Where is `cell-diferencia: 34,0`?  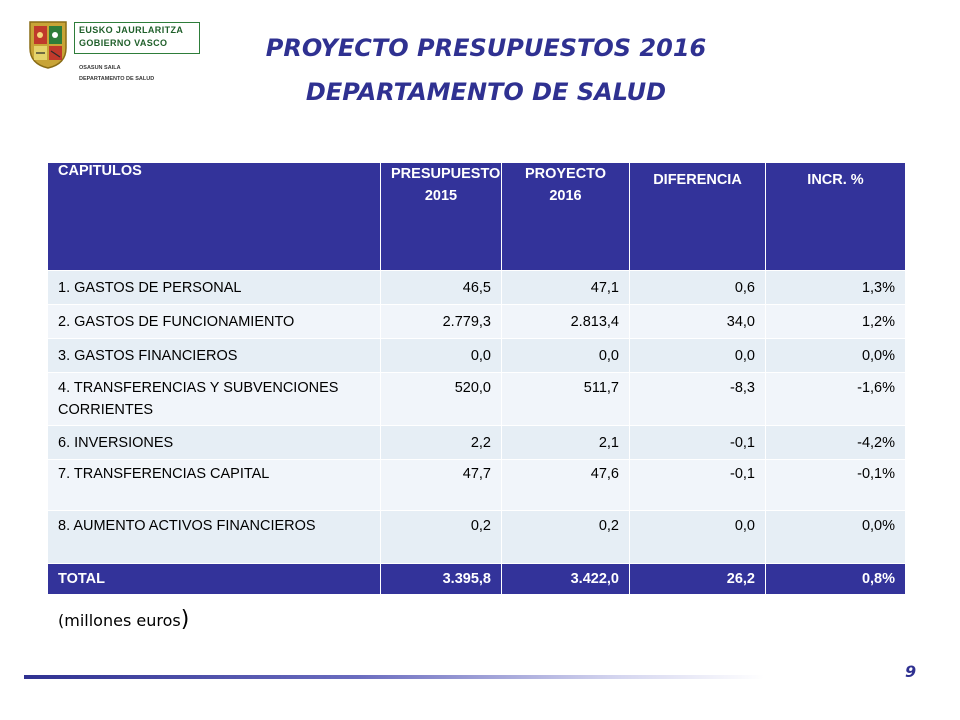 cell-diferencia: 34,0 is located at coordinates (697, 321).